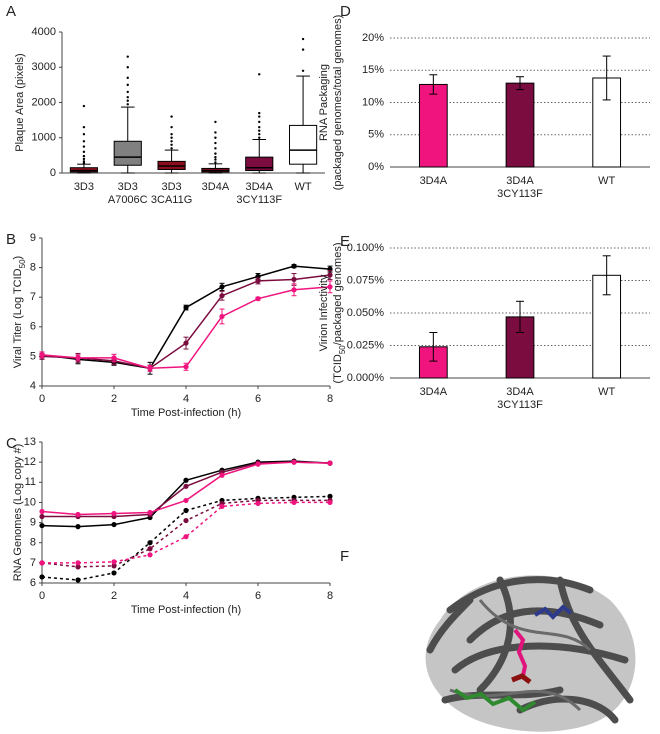 The height and width of the screenshot is (734, 660). I want to click on y-axis-label: RNA Packaging, so click(324, 102).